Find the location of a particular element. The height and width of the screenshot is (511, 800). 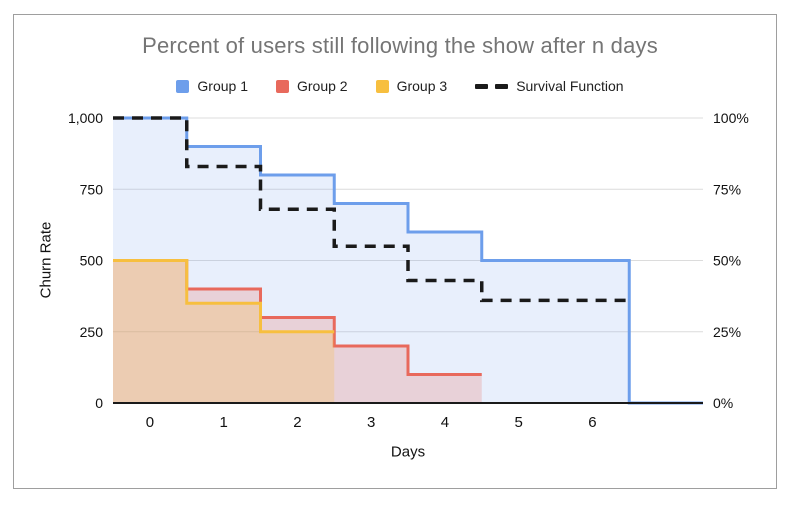

x-axis-tick-label: 3 is located at coordinates (371, 422).